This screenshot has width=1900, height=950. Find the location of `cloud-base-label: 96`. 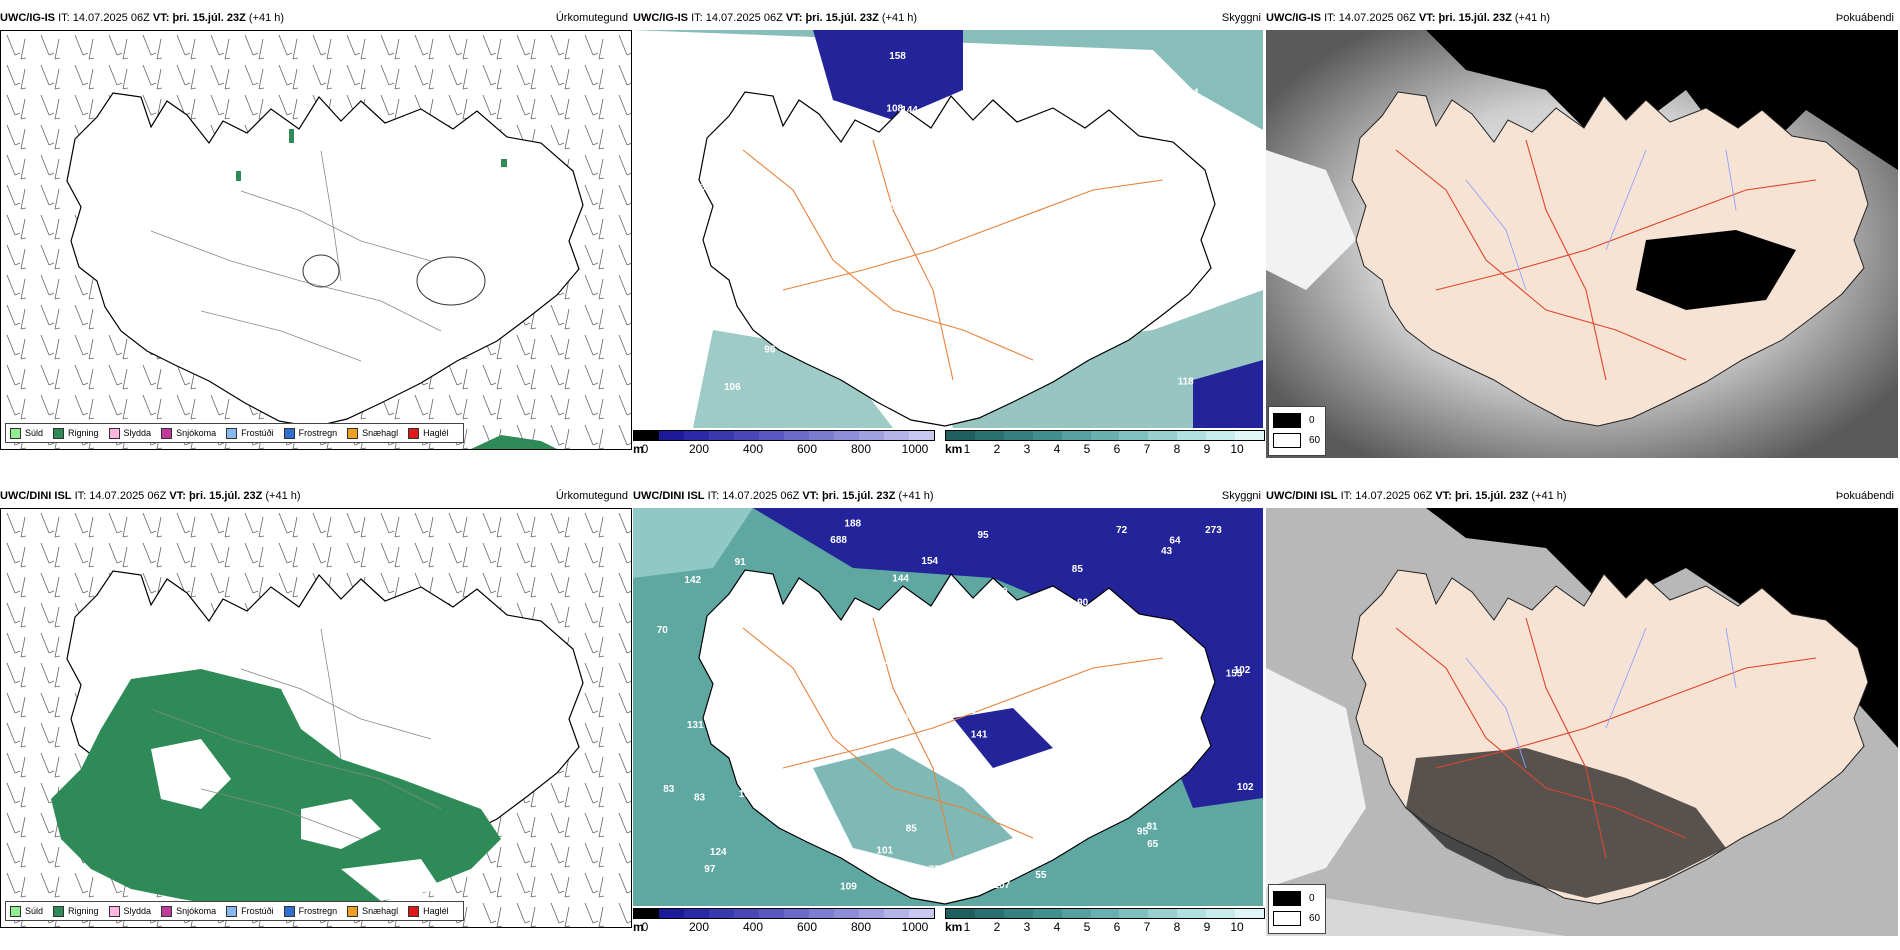

cloud-base-label: 96 is located at coordinates (770, 350).